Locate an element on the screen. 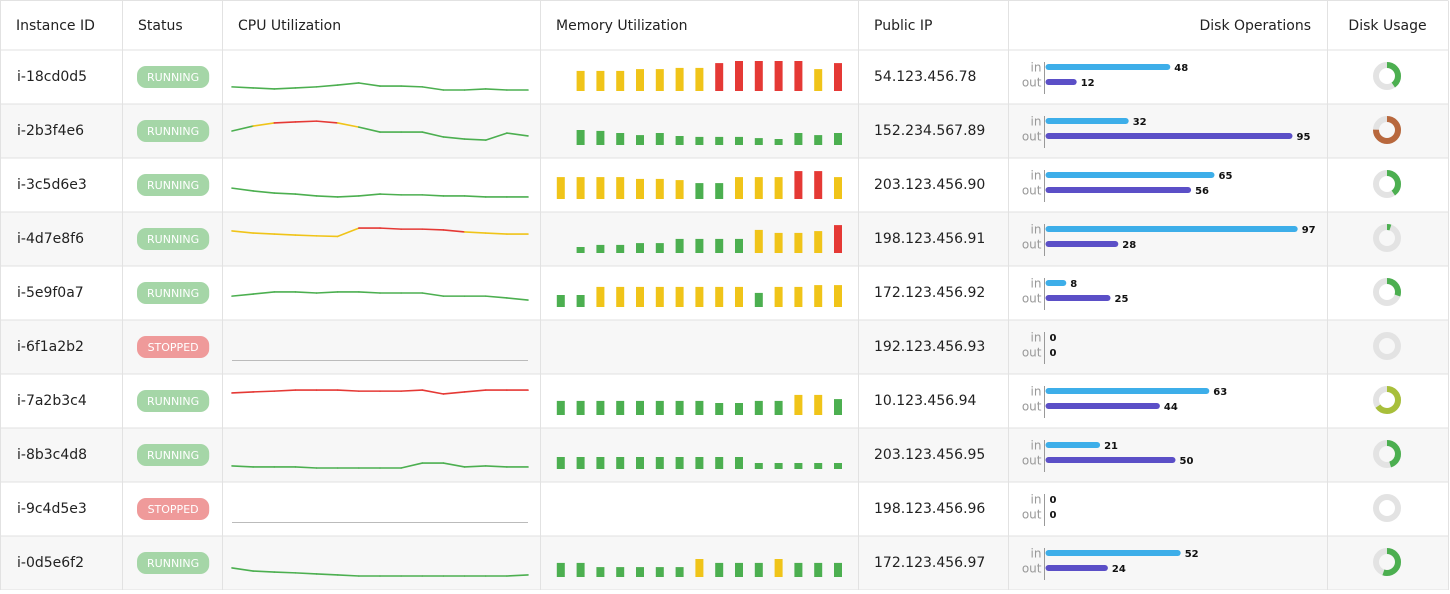  disk-value: 0 is located at coordinates (1053, 338).